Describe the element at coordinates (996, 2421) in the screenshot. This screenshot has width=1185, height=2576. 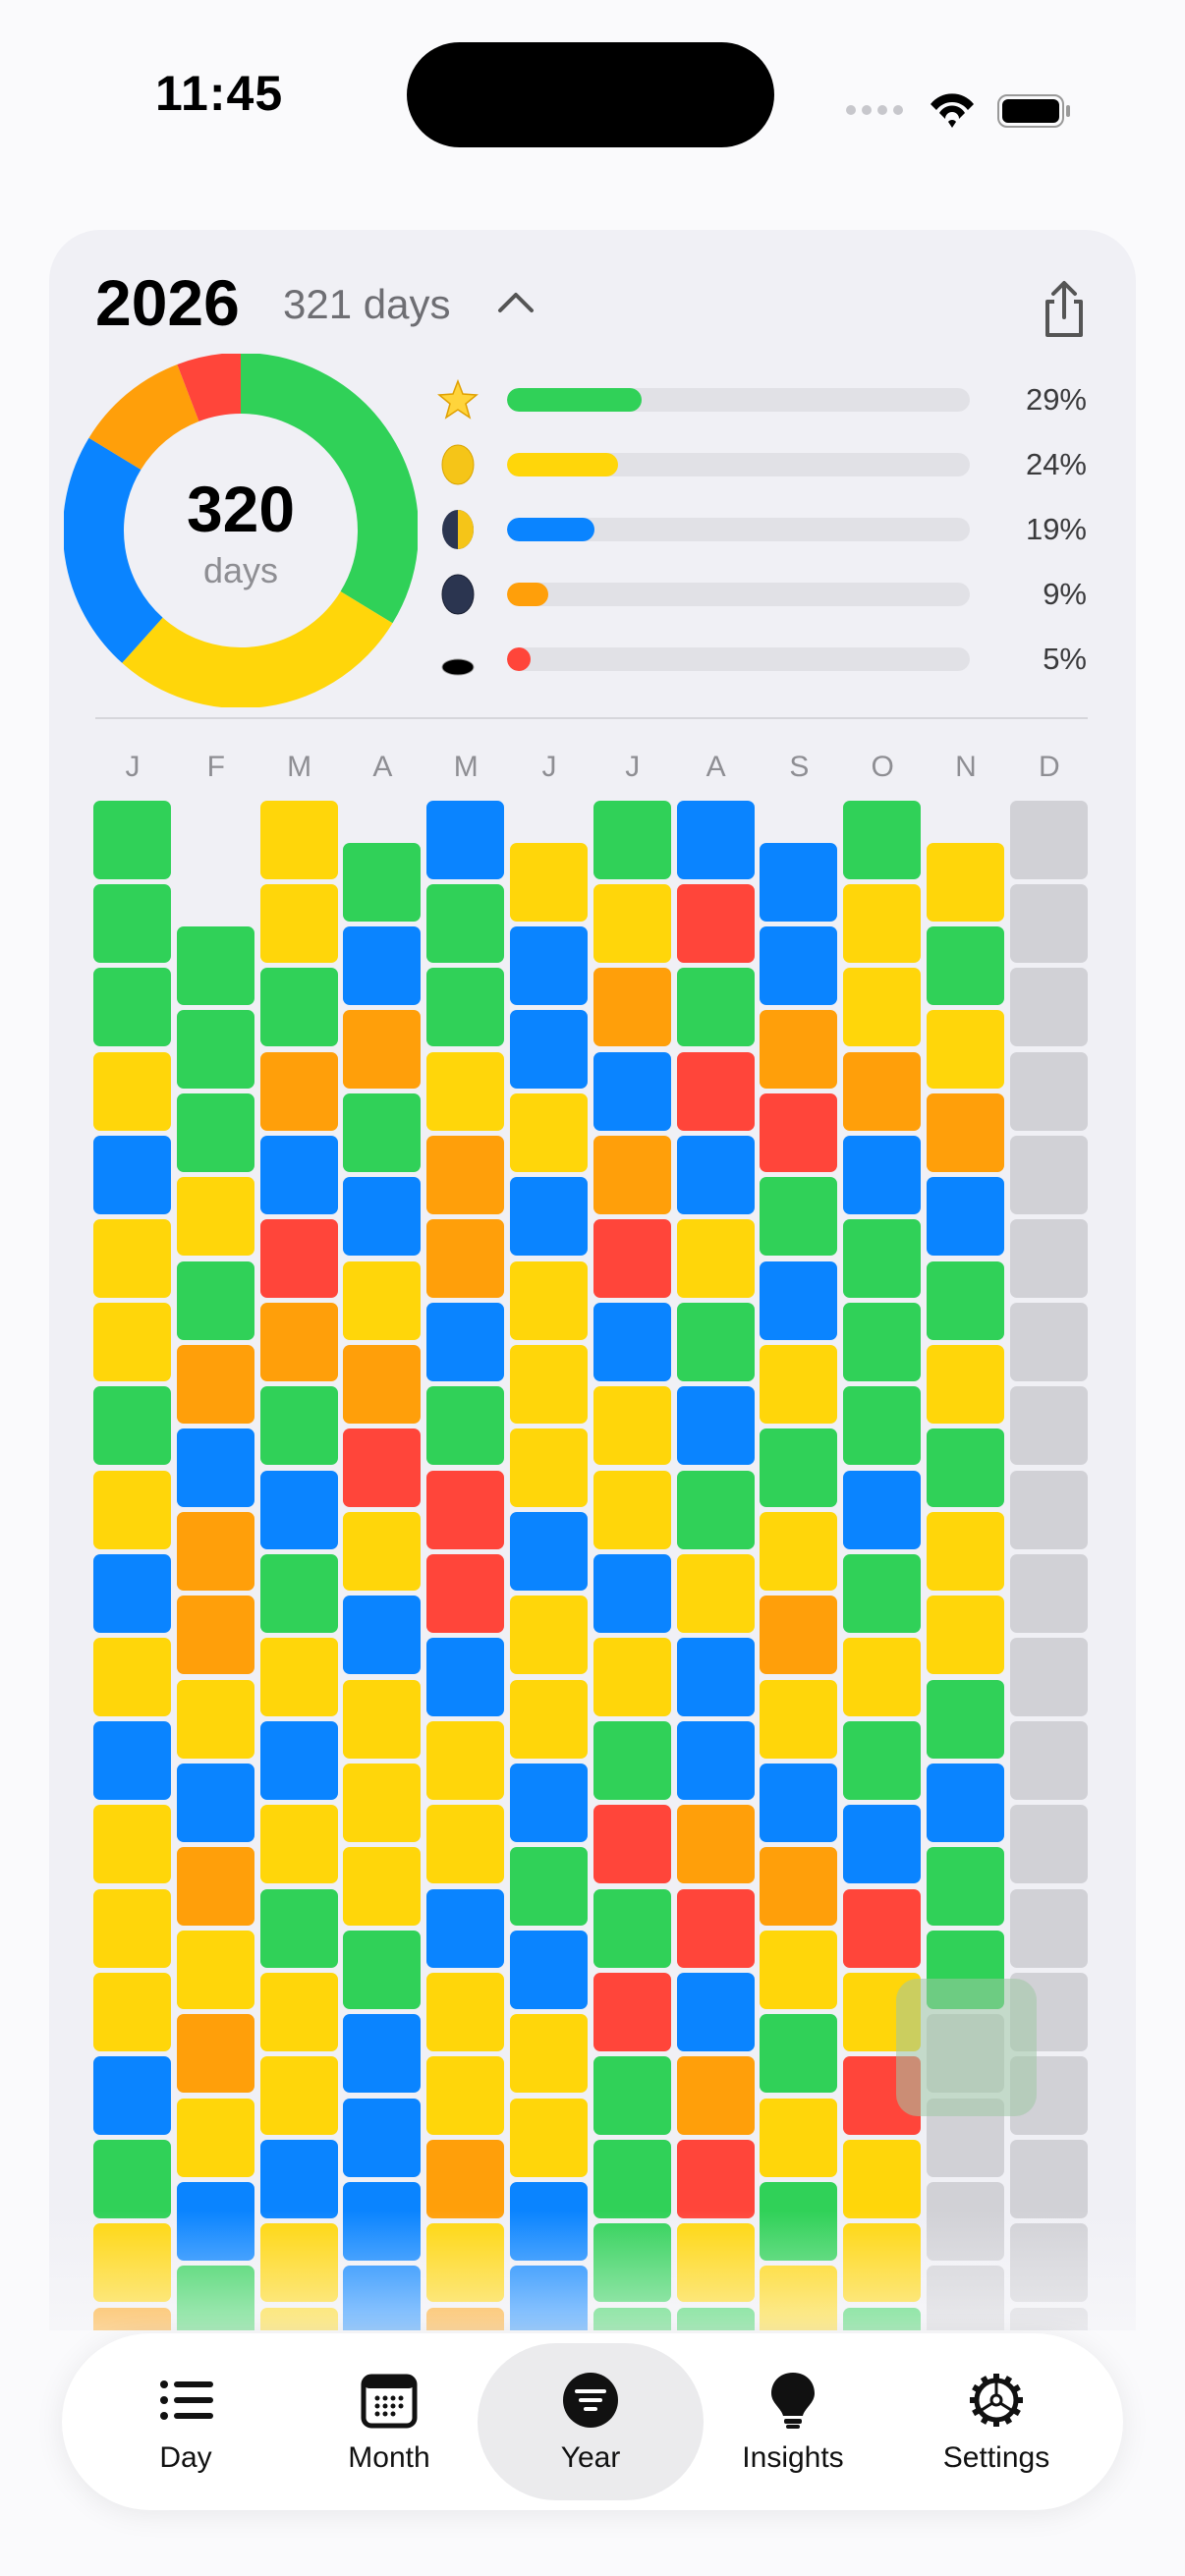
I see `tab-settings: Settings` at that location.